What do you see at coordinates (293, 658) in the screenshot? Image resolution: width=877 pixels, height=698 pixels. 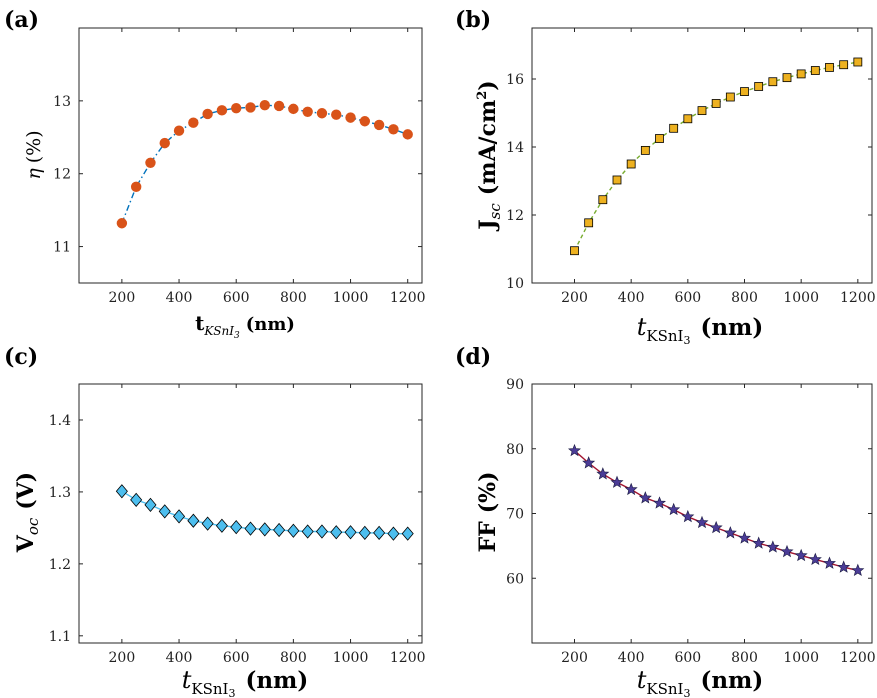 I see `x-tick-label: 800` at bounding box center [293, 658].